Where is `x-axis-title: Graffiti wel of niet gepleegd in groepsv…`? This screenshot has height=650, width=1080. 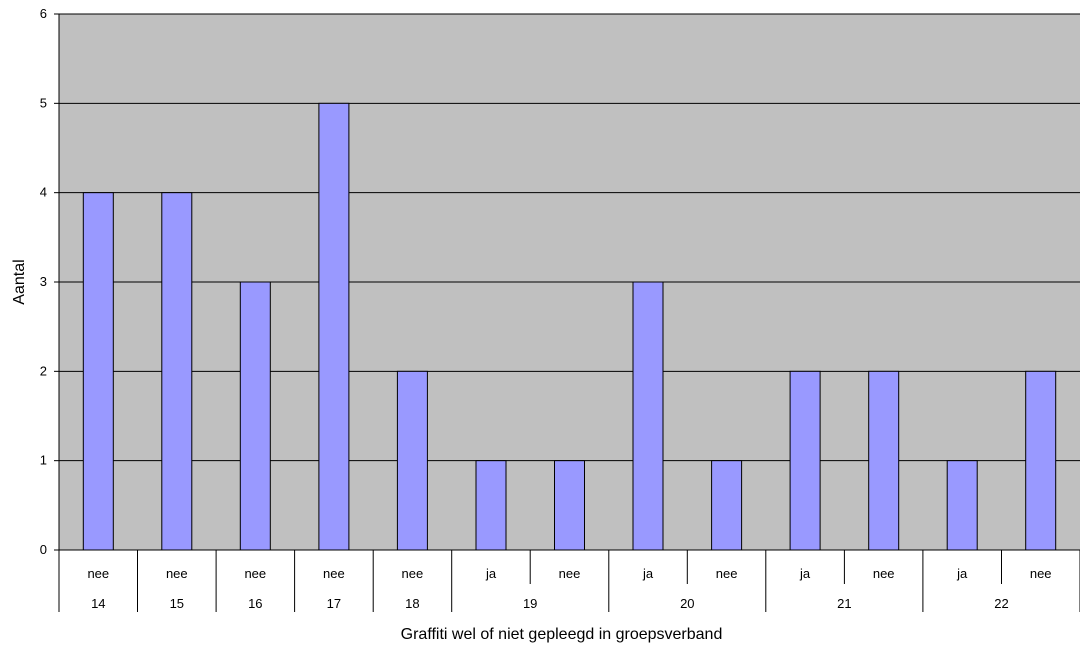 x-axis-title: Graffiti wel of niet gepleegd in groepsv… is located at coordinates (562, 634).